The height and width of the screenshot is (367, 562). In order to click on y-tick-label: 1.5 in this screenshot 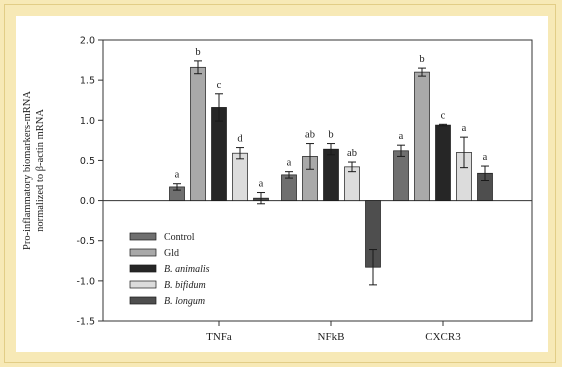, I will do `click(87, 81)`.